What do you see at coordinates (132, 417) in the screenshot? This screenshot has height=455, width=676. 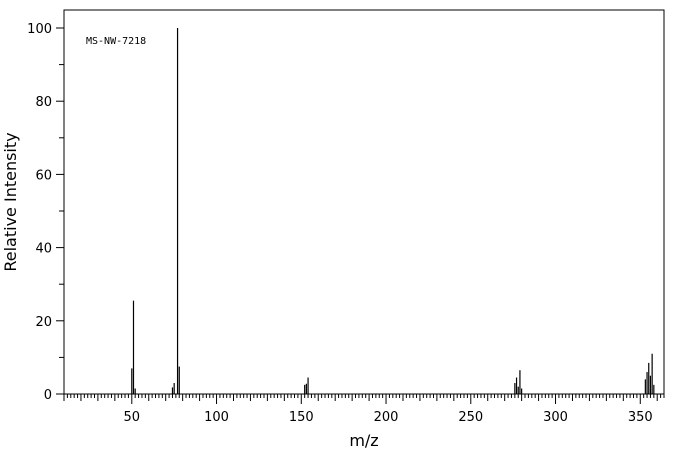 I see `x-tick-label: 50` at bounding box center [132, 417].